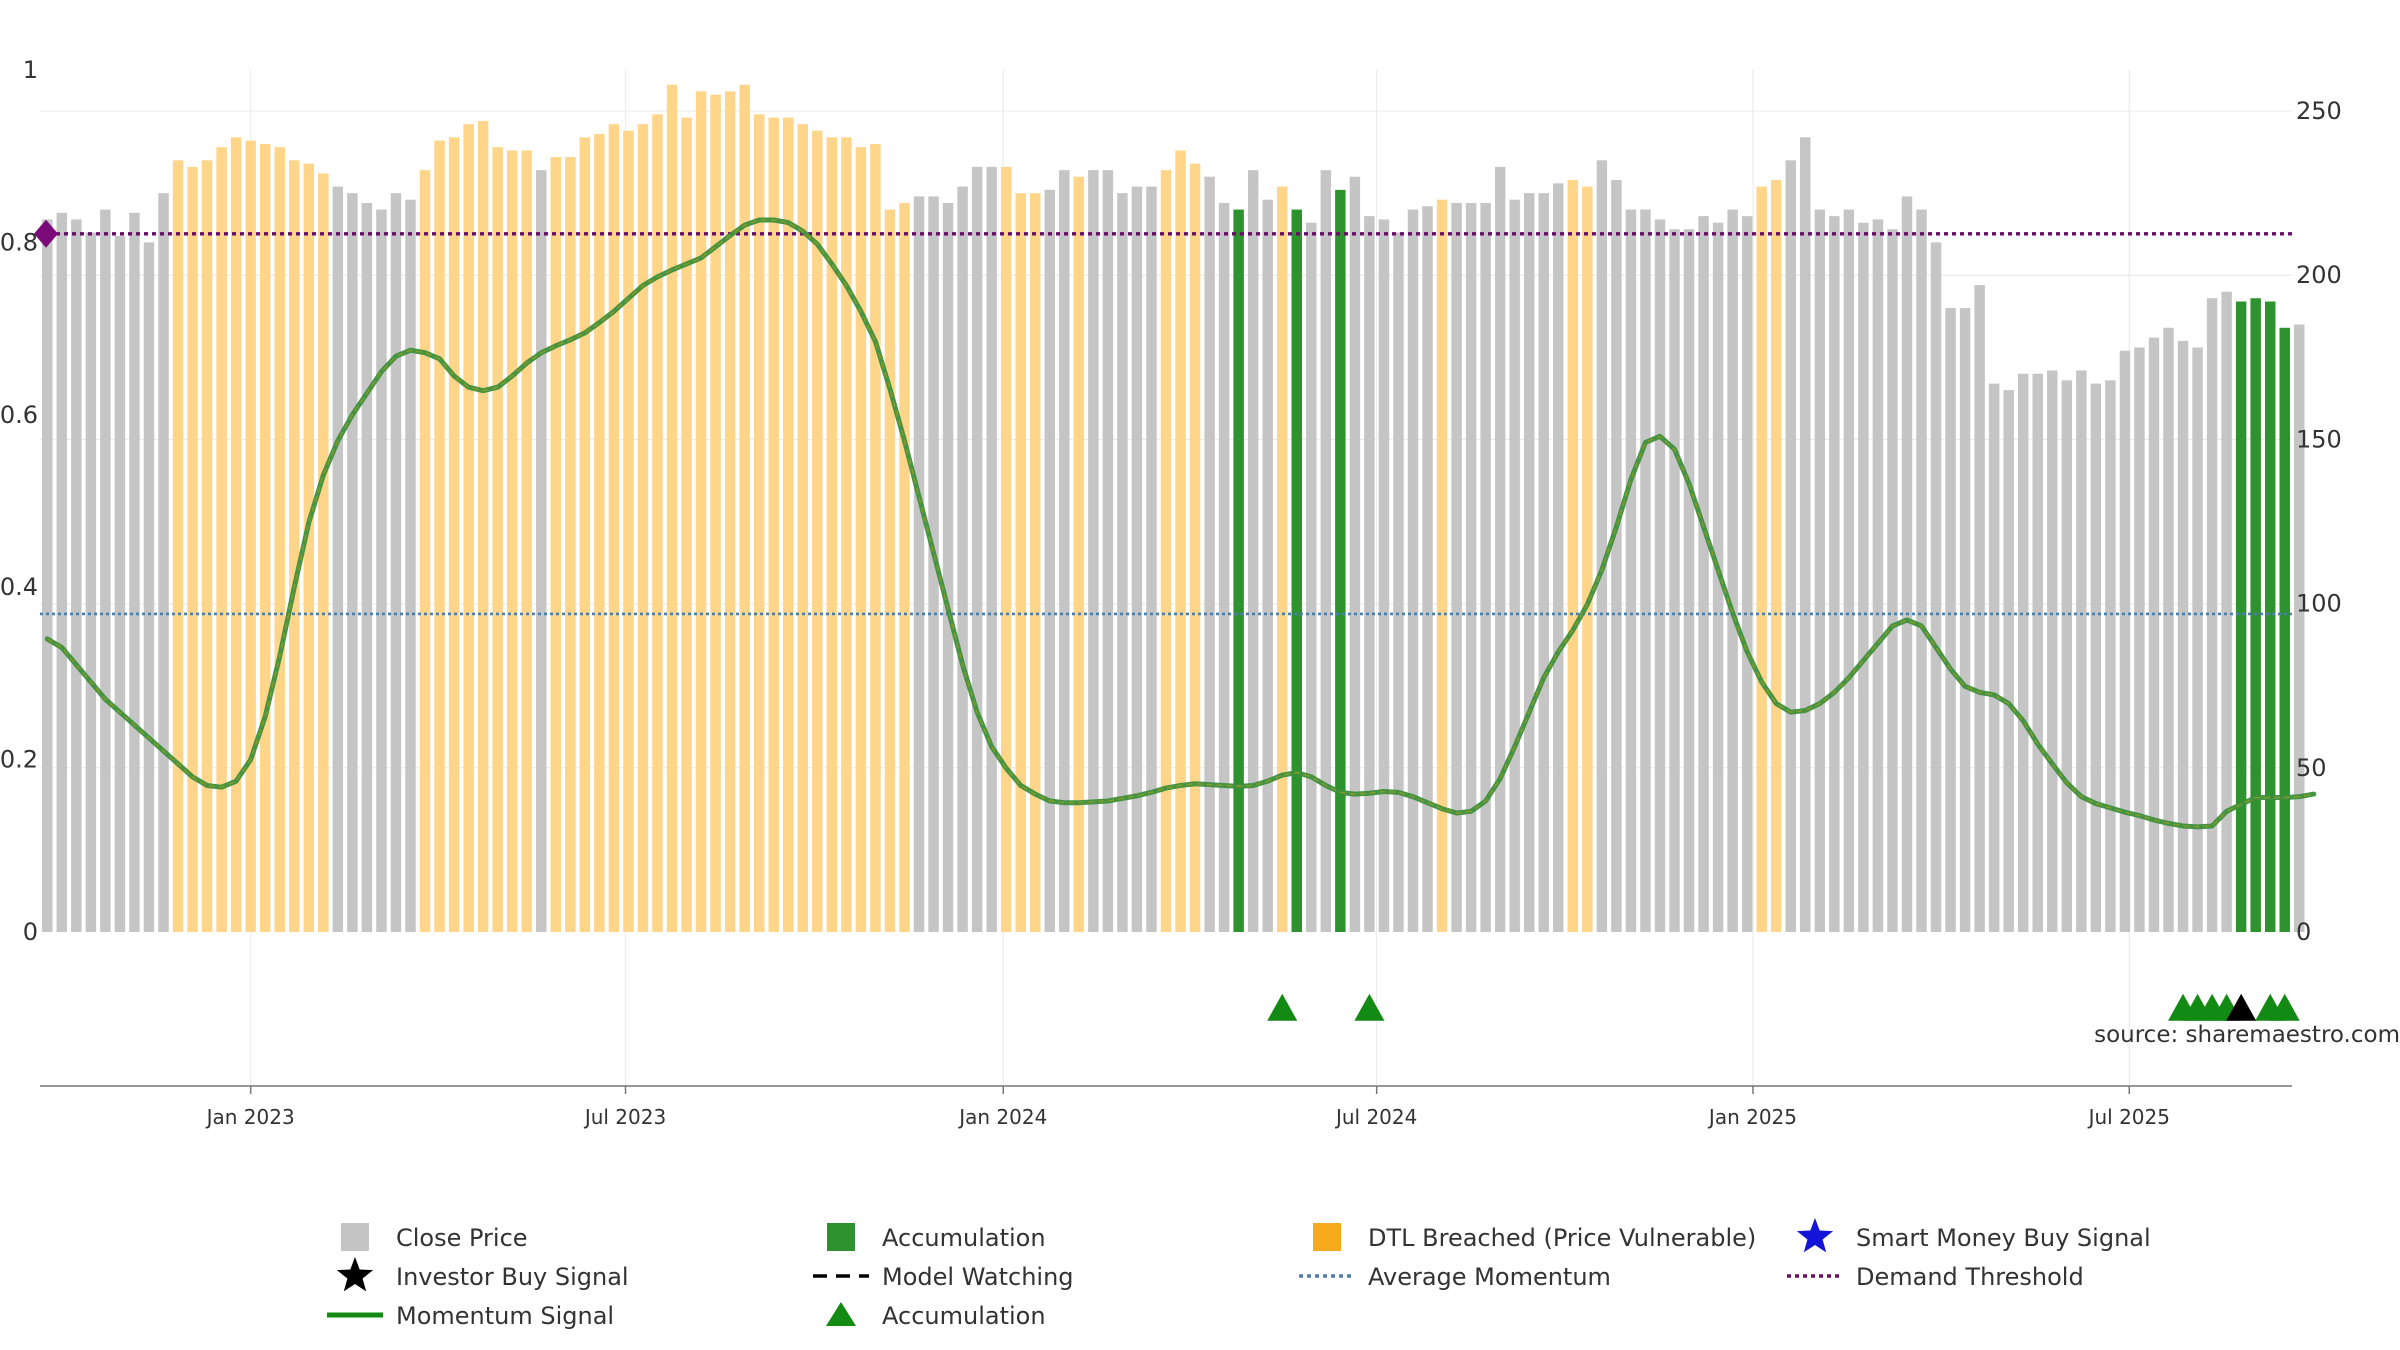 The height and width of the screenshot is (1350, 2400). Describe the element at coordinates (1935, 1277) in the screenshot. I see `legend-item: Demand Threshold` at that location.